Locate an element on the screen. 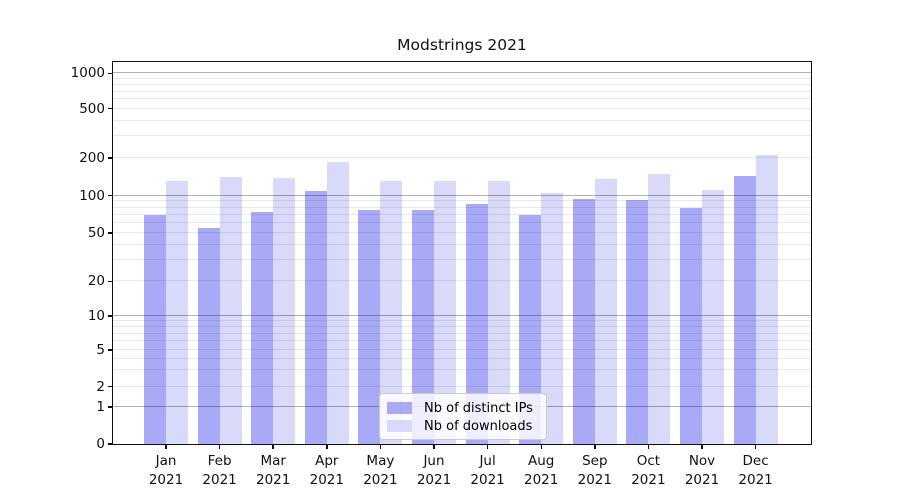  x-tick-label-mar-2021: Mar 2021 is located at coordinates (273, 471).